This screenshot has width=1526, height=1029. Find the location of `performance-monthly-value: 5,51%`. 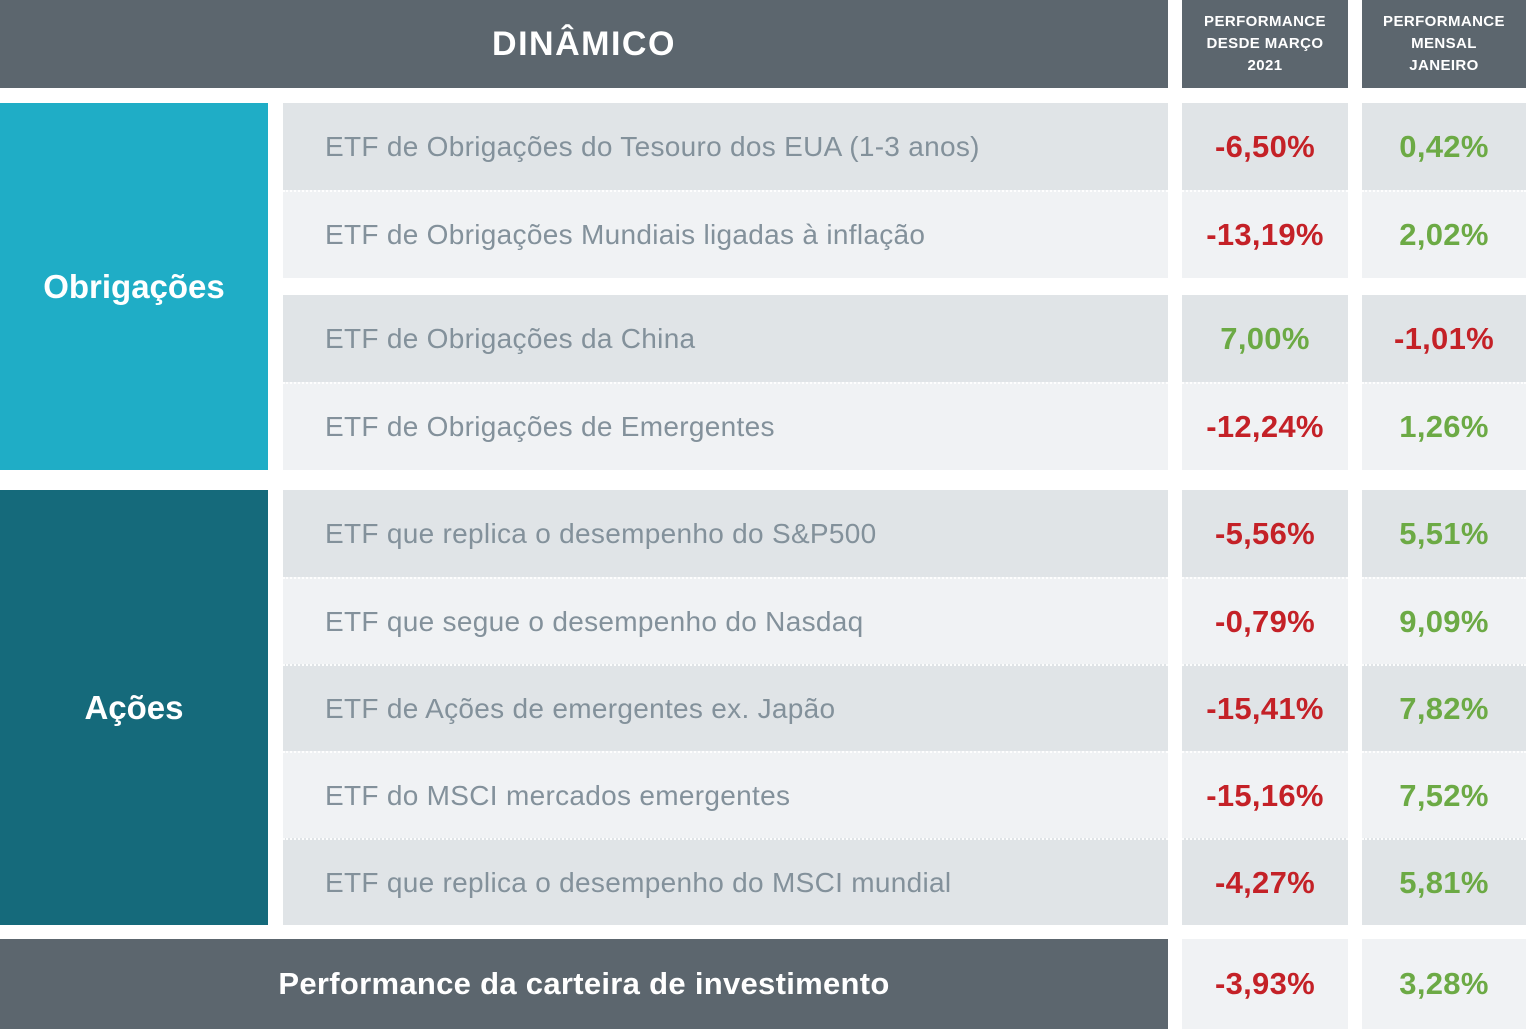

performance-monthly-value: 5,51% is located at coordinates (1444, 533).